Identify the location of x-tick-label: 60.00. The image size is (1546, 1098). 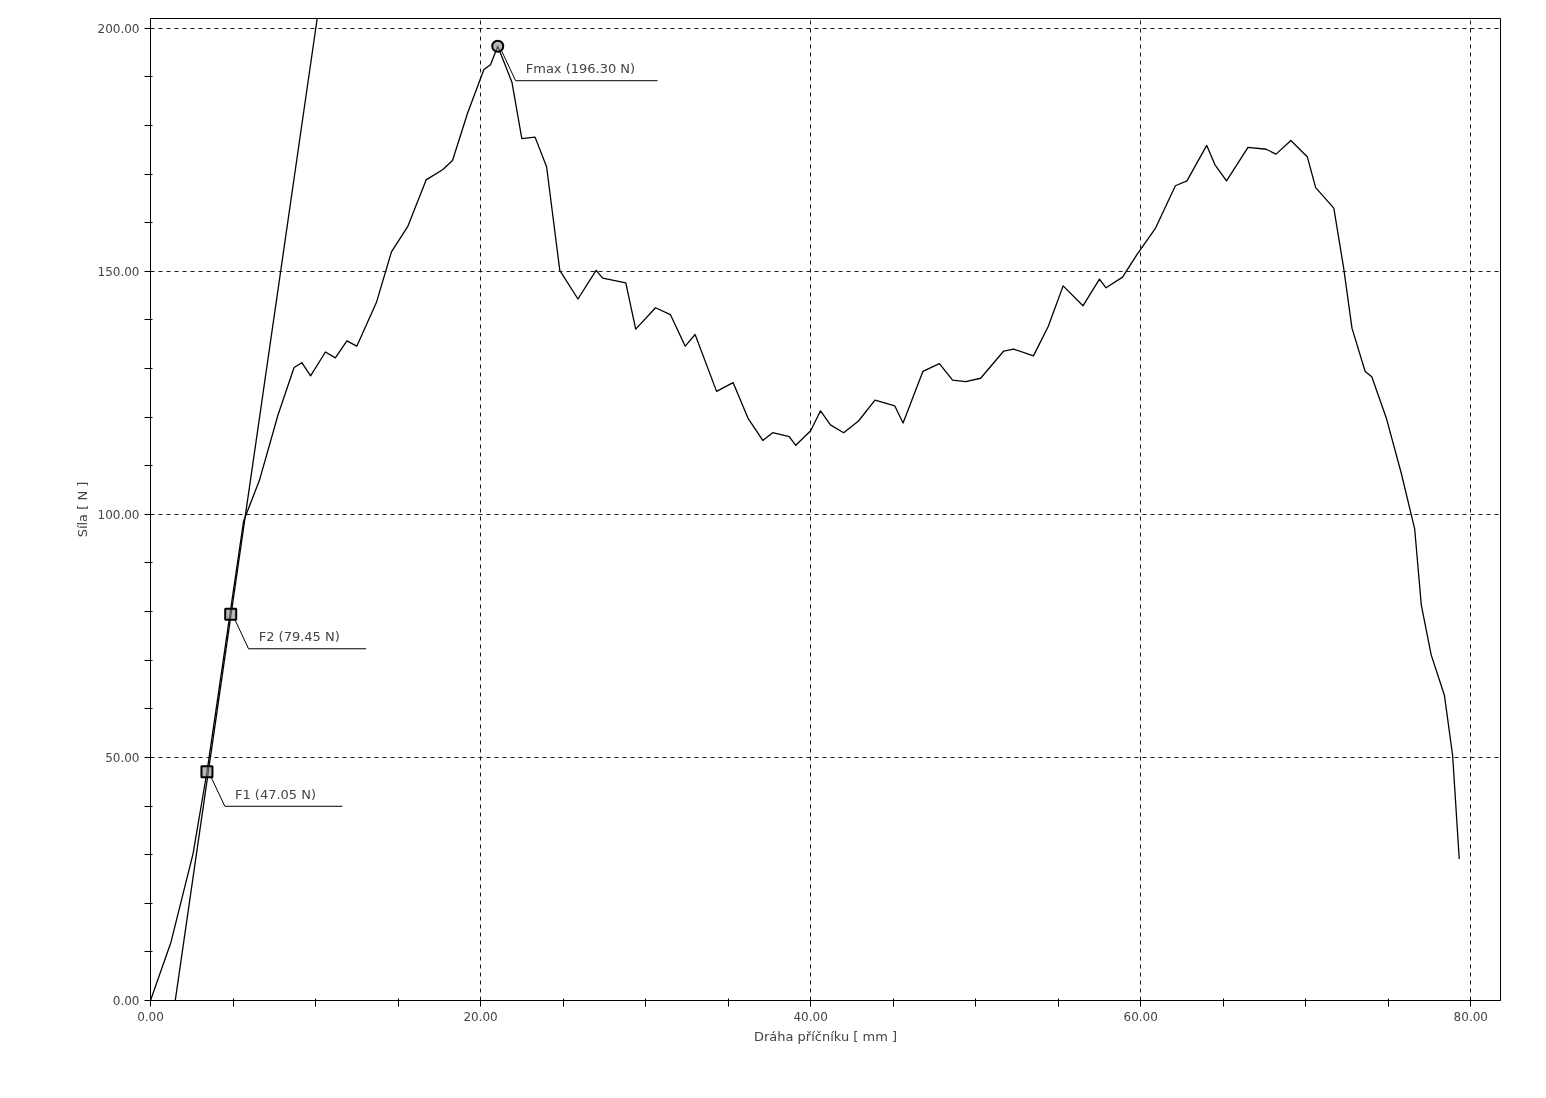
(1140, 1016).